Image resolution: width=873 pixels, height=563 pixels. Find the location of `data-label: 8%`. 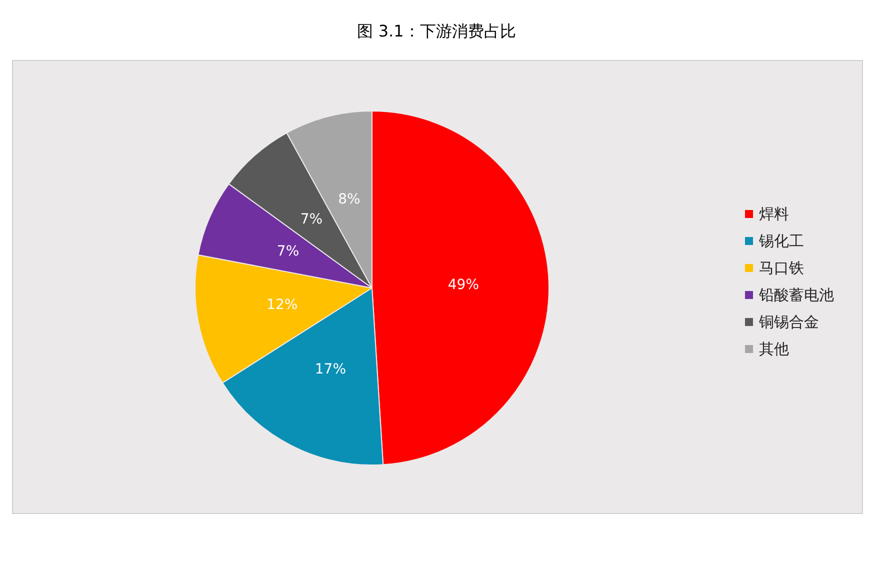

data-label: 8% is located at coordinates (349, 199).